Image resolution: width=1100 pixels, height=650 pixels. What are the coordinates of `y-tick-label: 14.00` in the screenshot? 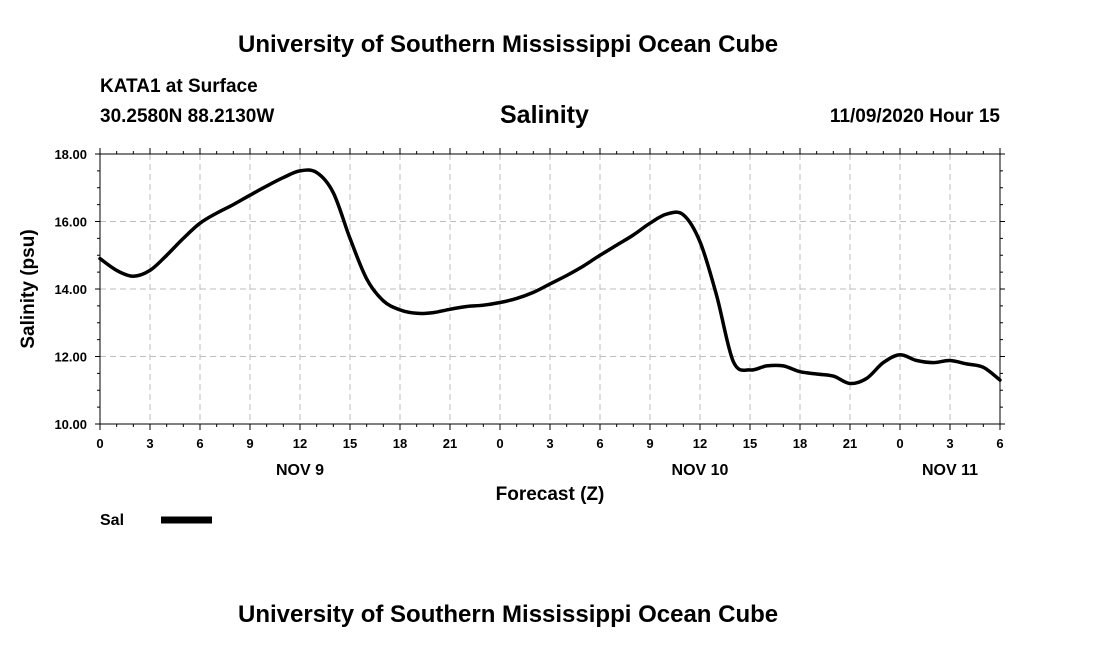 It's located at (70, 289).